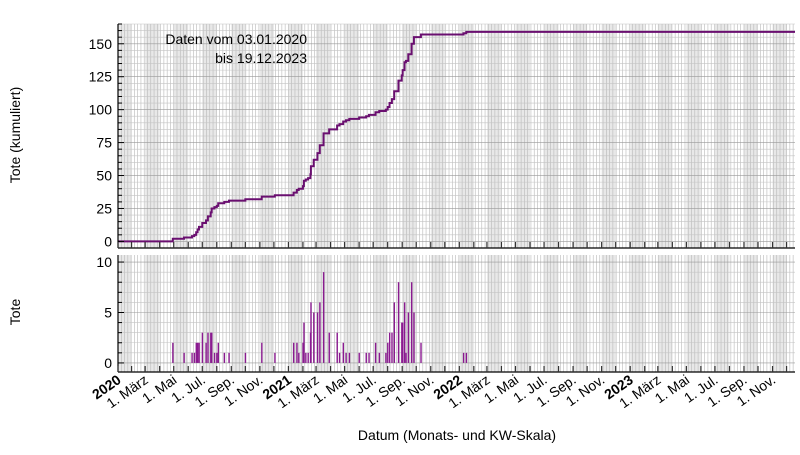  I want to click on y-tick-label: 100, so click(101, 110).